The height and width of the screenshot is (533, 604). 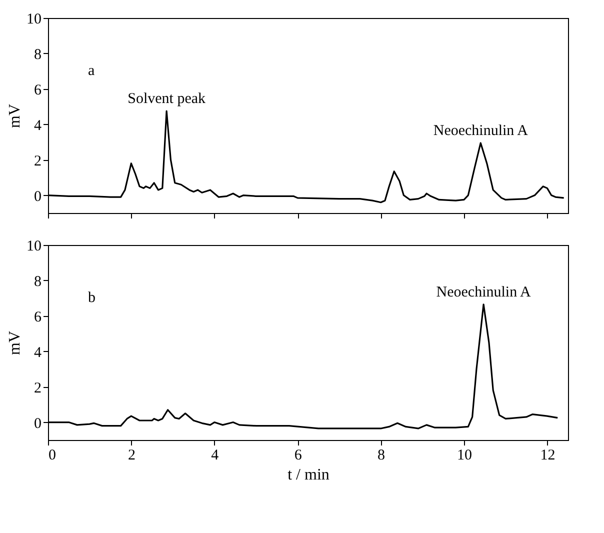 I want to click on x-tick-label: 6, so click(x=298, y=456).